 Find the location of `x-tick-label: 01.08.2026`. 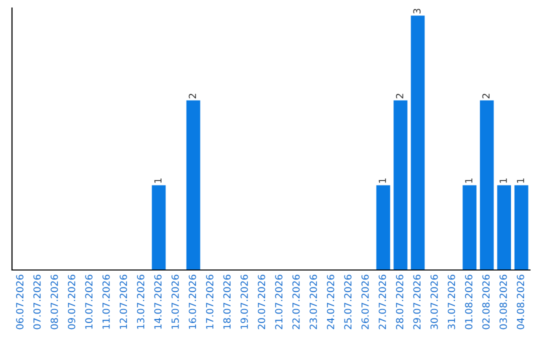

x-tick-label: 01.08.2026 is located at coordinates (468, 302).